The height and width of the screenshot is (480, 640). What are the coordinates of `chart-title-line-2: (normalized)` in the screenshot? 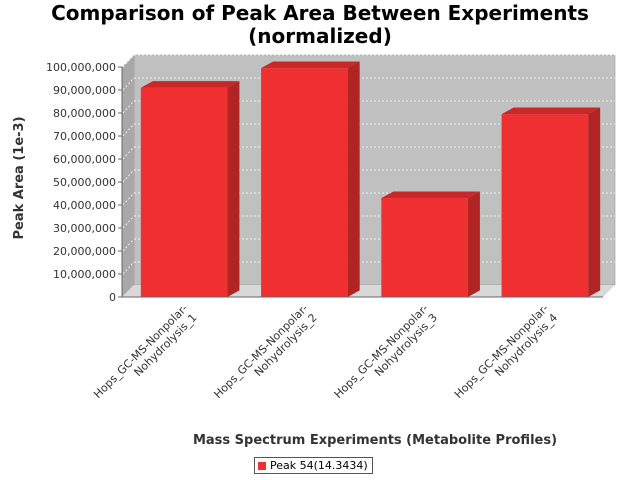 It's located at (320, 36).